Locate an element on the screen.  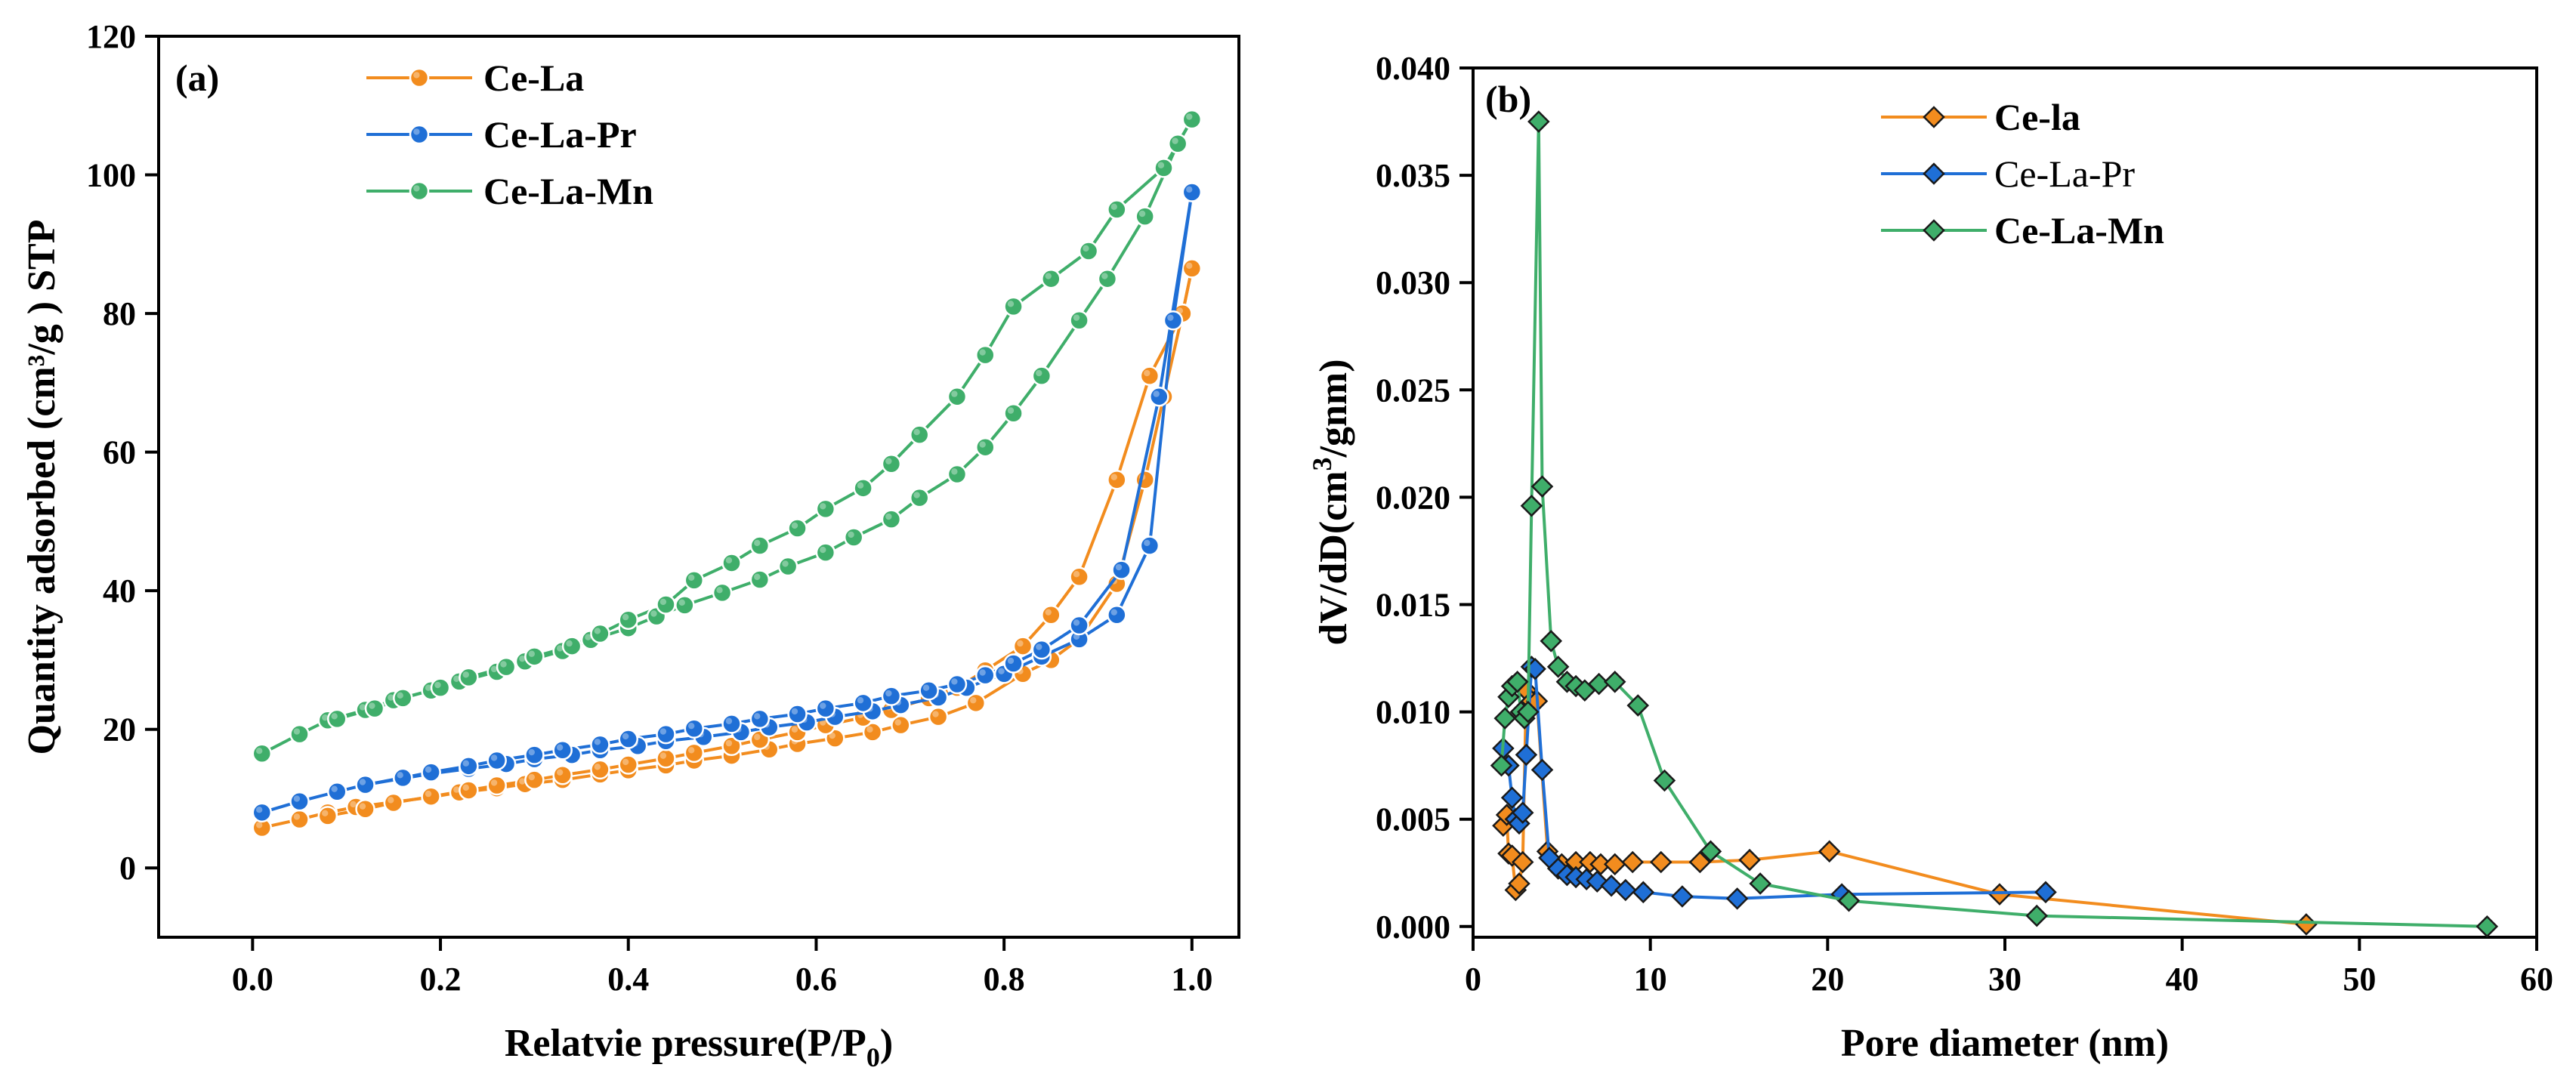
panel-a-x-axis-title-subscript: 0 is located at coordinates (873, 1057).